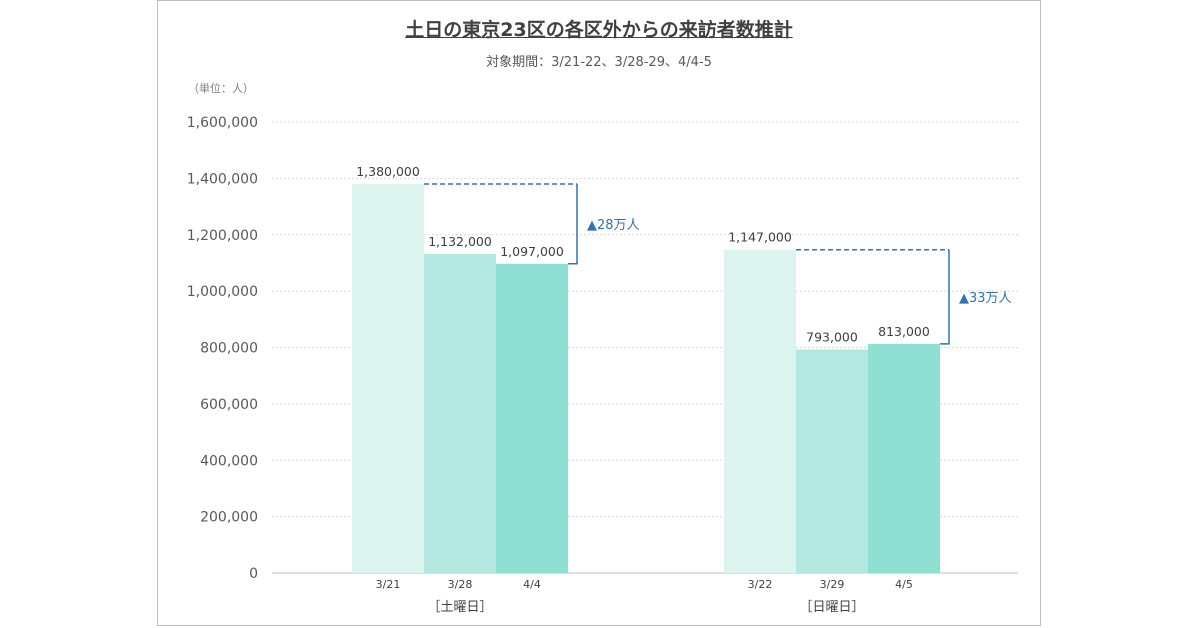 The height and width of the screenshot is (628, 1200). What do you see at coordinates (904, 584) in the screenshot?
I see `category-label: 4/5` at bounding box center [904, 584].